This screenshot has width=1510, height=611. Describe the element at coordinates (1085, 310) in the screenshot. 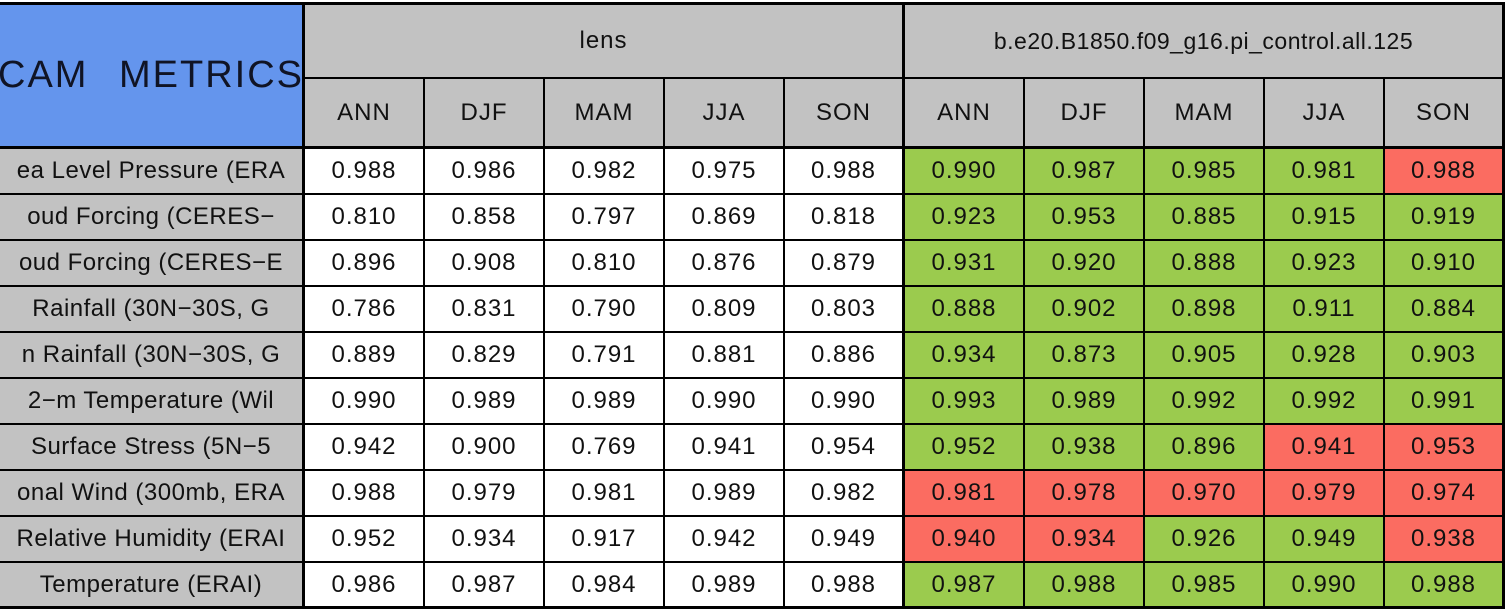

I see `metric-value-cell: 0.902` at that location.